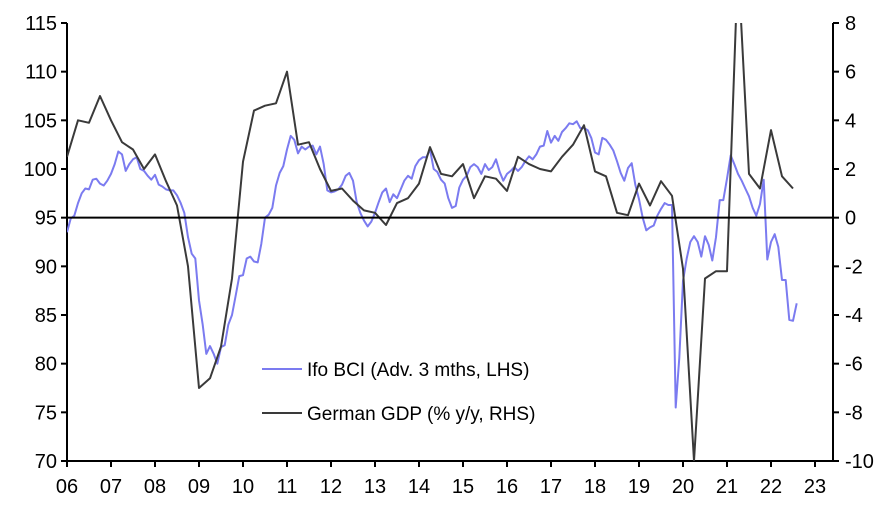 This screenshot has width=894, height=511. I want to click on right-tick-label: -4, so click(854, 316).